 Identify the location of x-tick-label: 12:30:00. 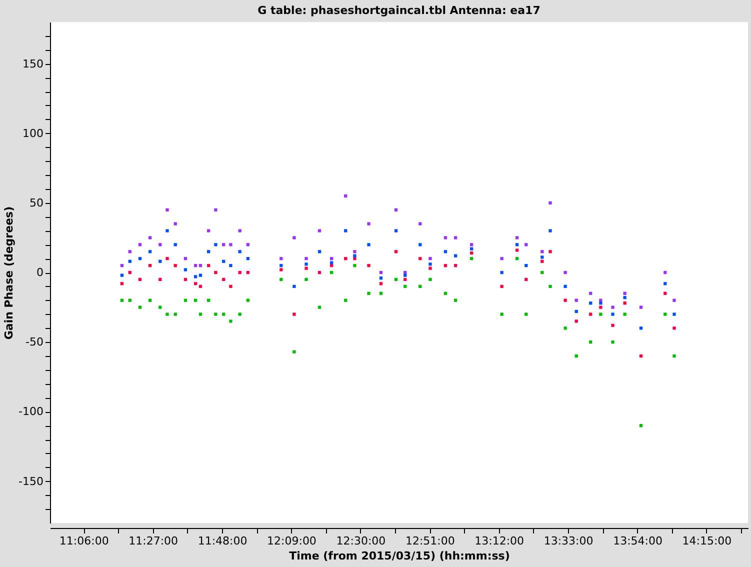
(361, 541).